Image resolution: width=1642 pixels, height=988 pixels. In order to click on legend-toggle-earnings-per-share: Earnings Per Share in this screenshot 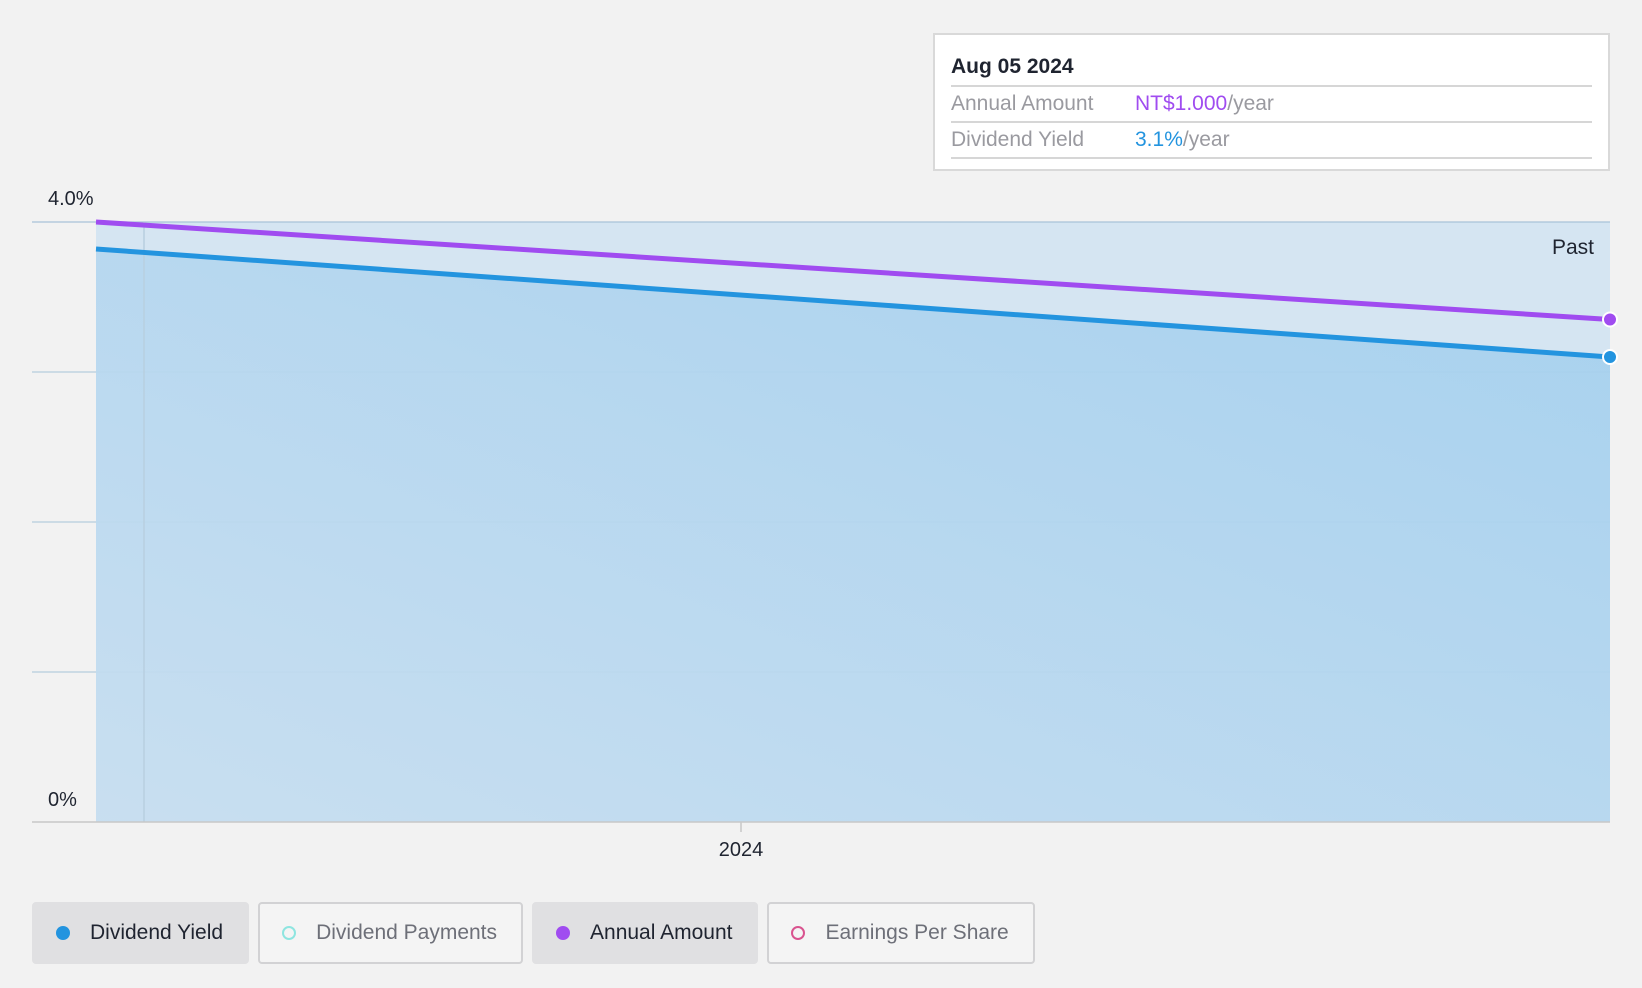, I will do `click(901, 933)`.